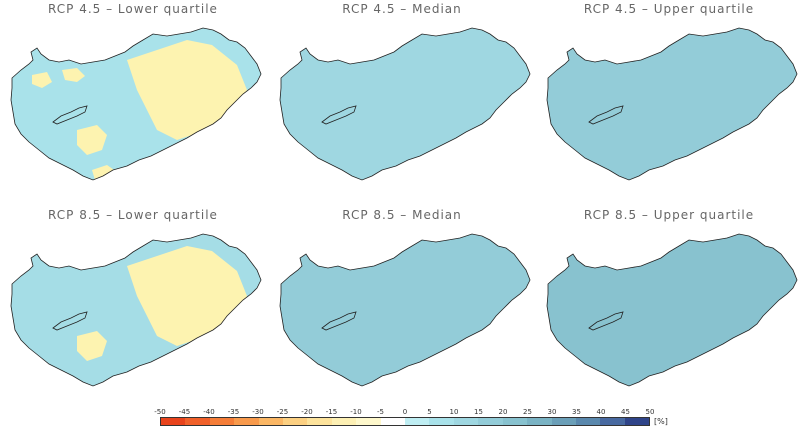  I want to click on colorbar-tick-label: 30, so click(552, 412).